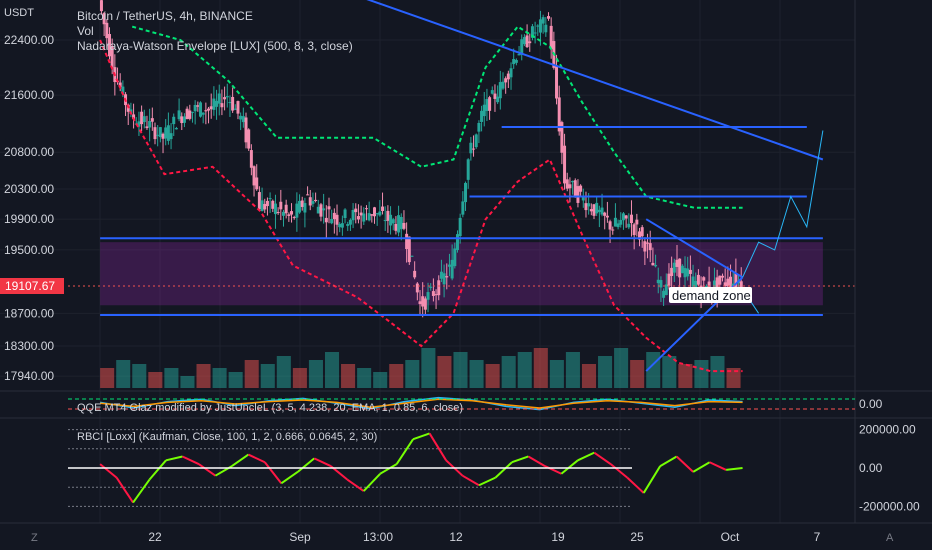  Describe the element at coordinates (300, 537) in the screenshot. I see `time-tick-label: Sep` at that location.